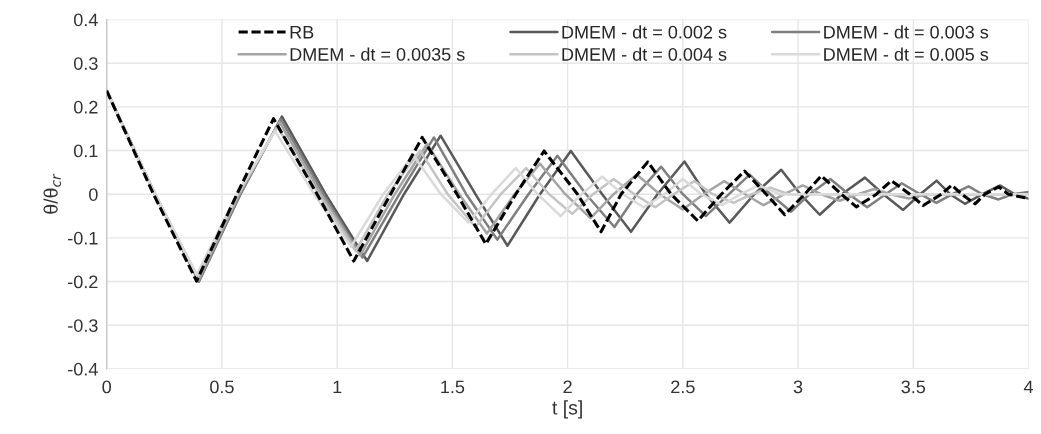 The image size is (1041, 434). I want to click on legend-label: DMEM - dt = 0.0035 s, so click(377, 54).